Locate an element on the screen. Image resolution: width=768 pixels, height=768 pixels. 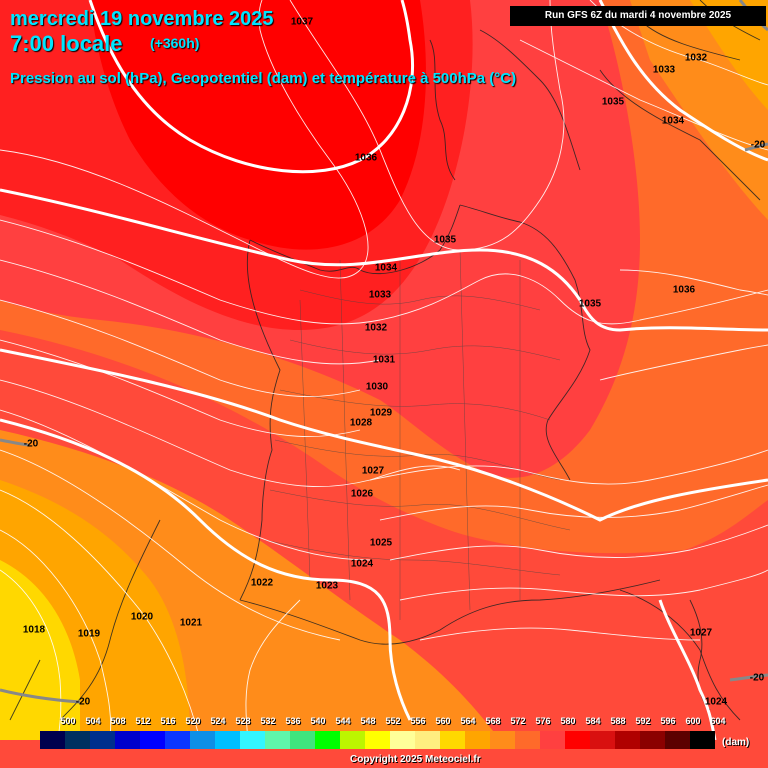
legend-value: 532 is located at coordinates (268, 721).